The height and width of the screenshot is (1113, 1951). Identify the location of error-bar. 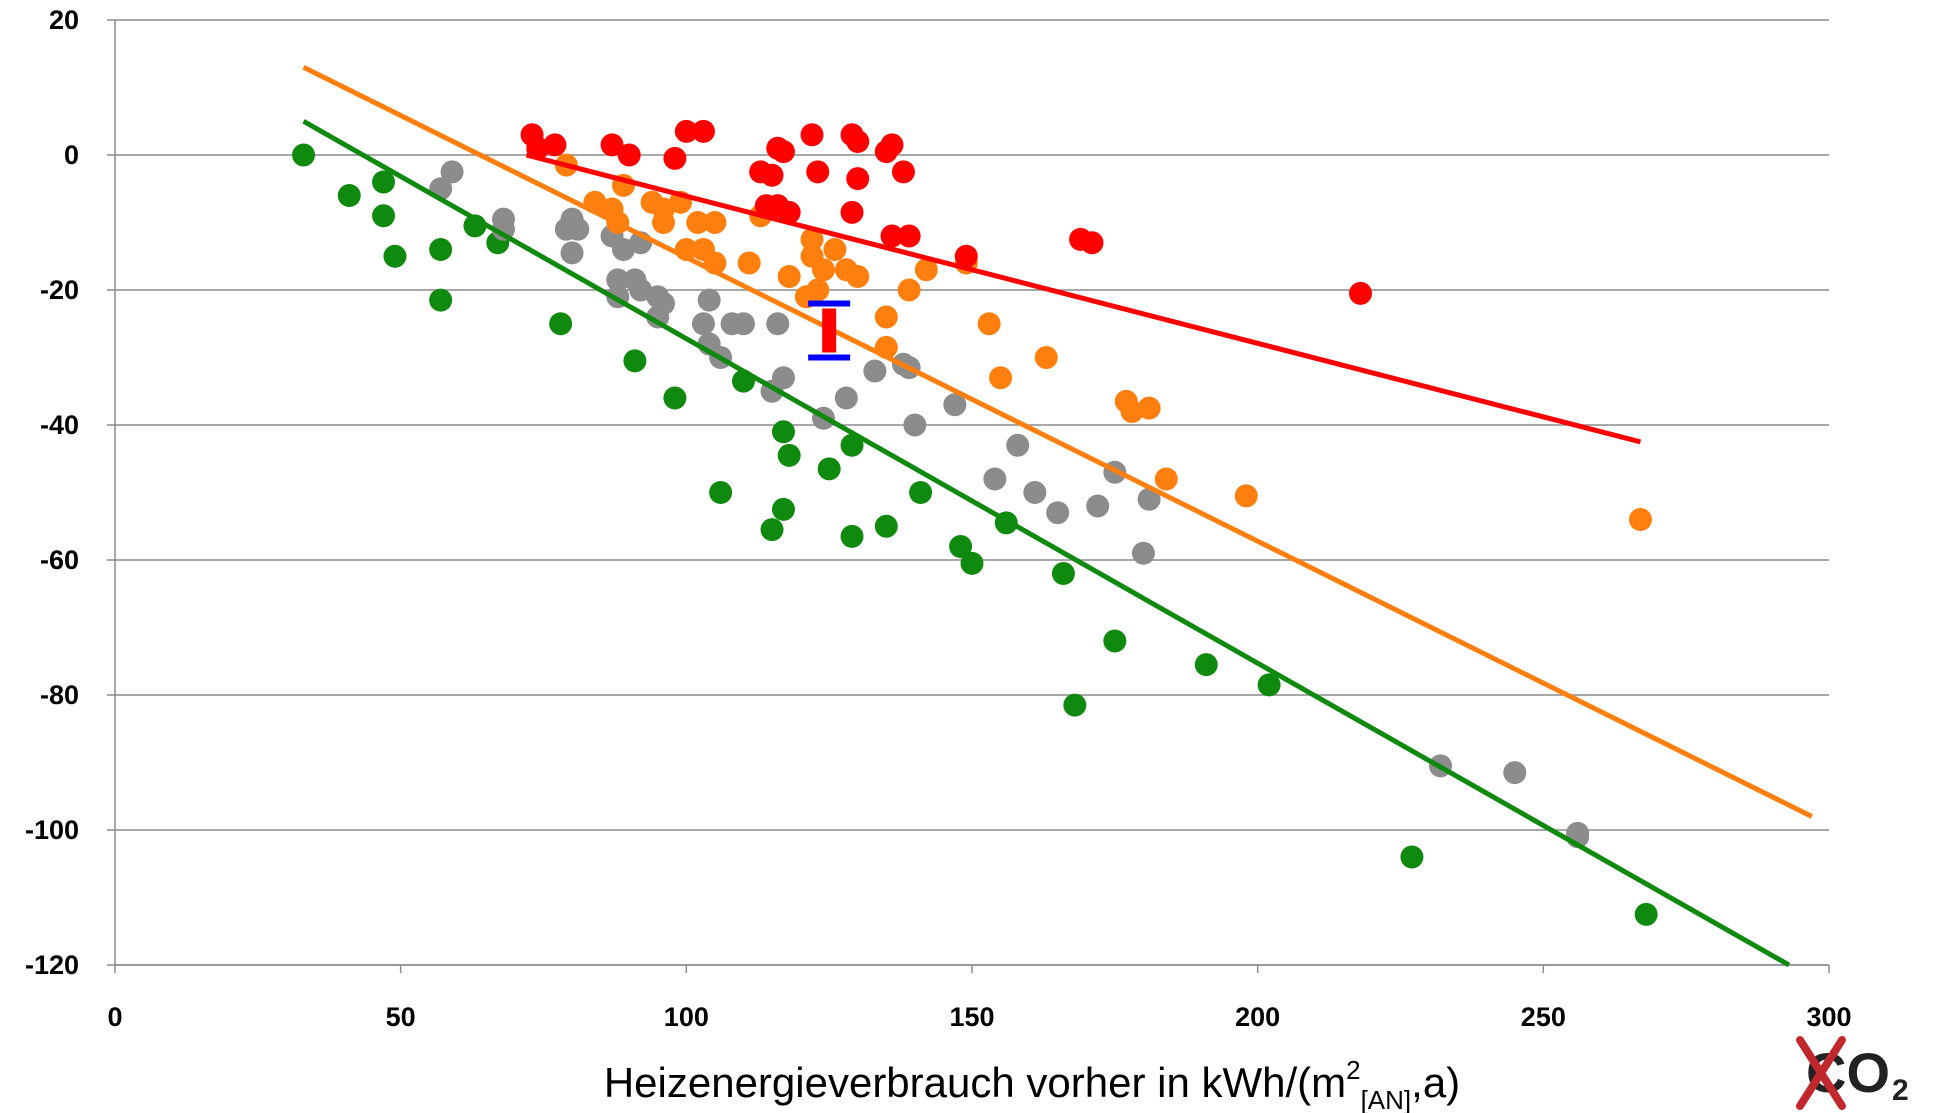
(829, 330).